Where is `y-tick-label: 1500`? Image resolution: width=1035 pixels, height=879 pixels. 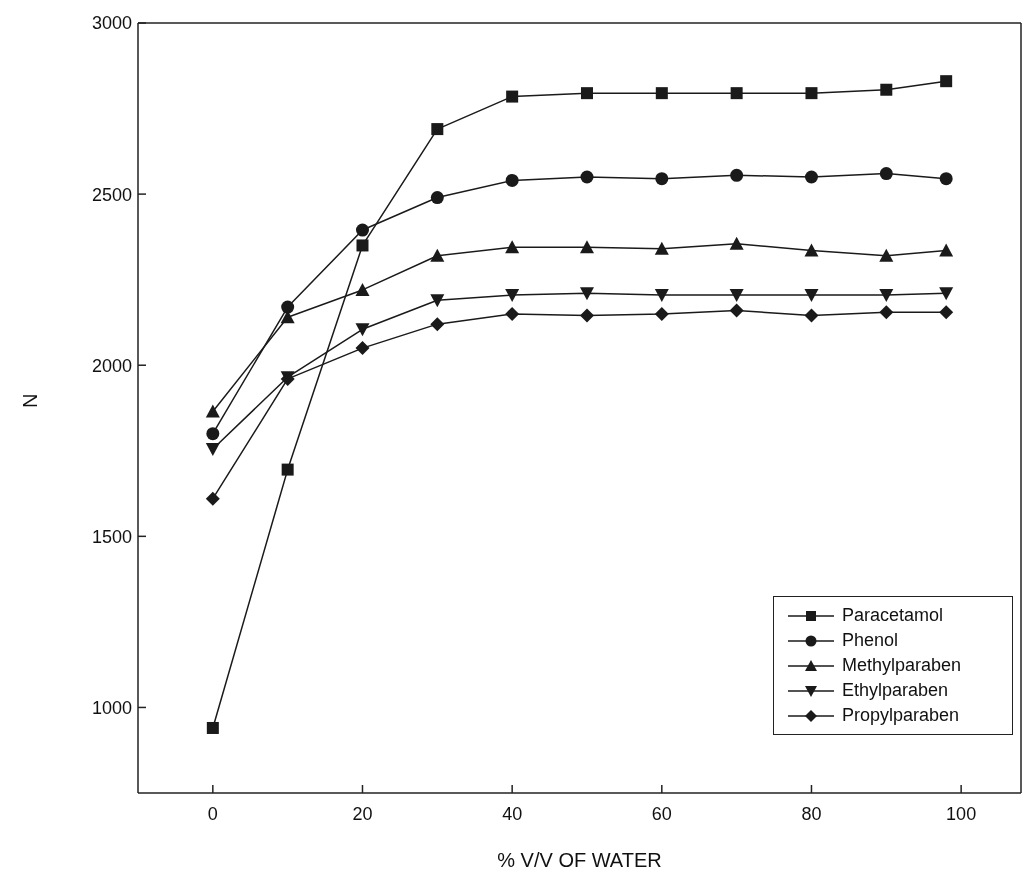 y-tick-label: 1500 is located at coordinates (111, 536).